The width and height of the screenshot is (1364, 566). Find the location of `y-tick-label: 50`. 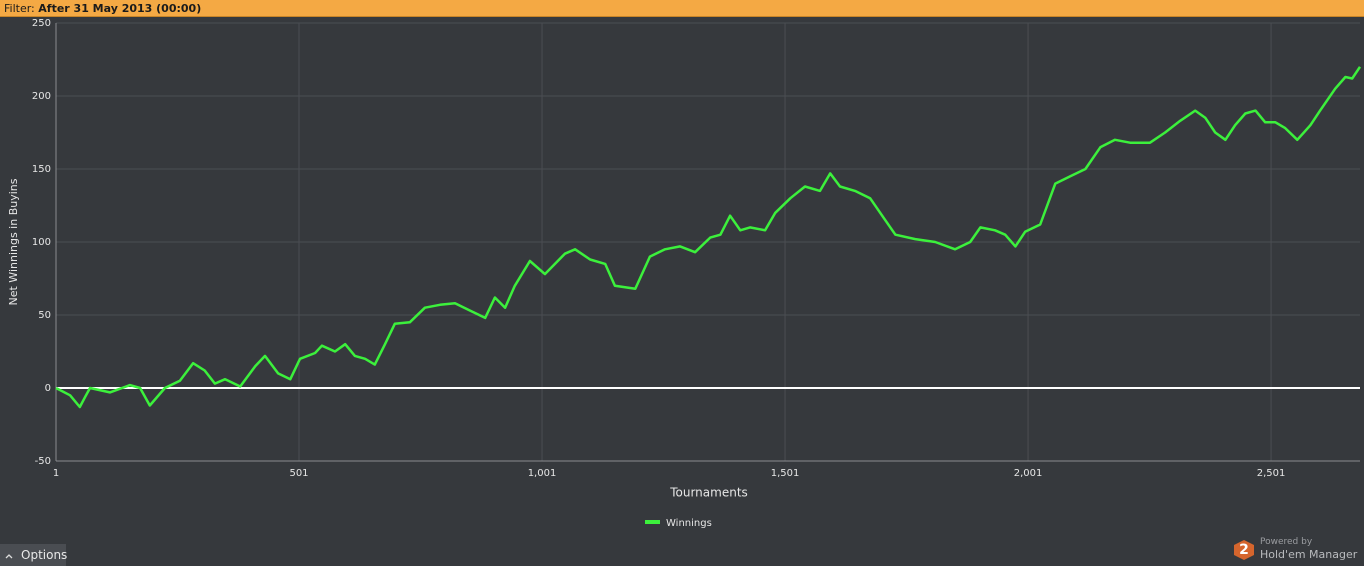

y-tick-label: 50 is located at coordinates (44, 315).